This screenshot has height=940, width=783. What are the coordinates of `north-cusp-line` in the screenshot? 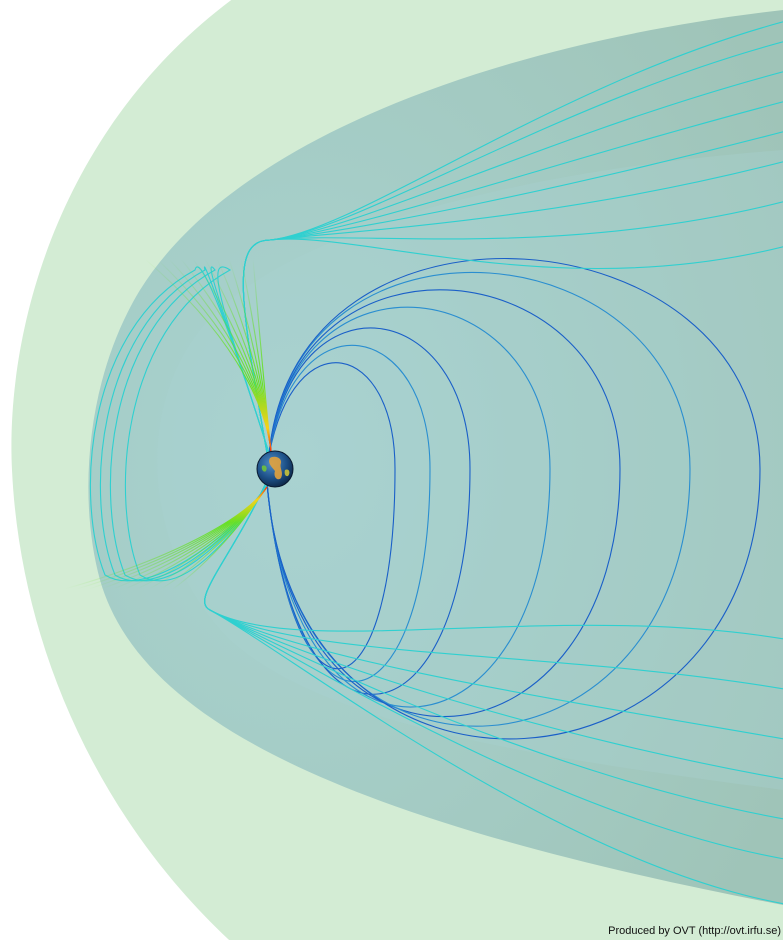 It's located at (262, 355).